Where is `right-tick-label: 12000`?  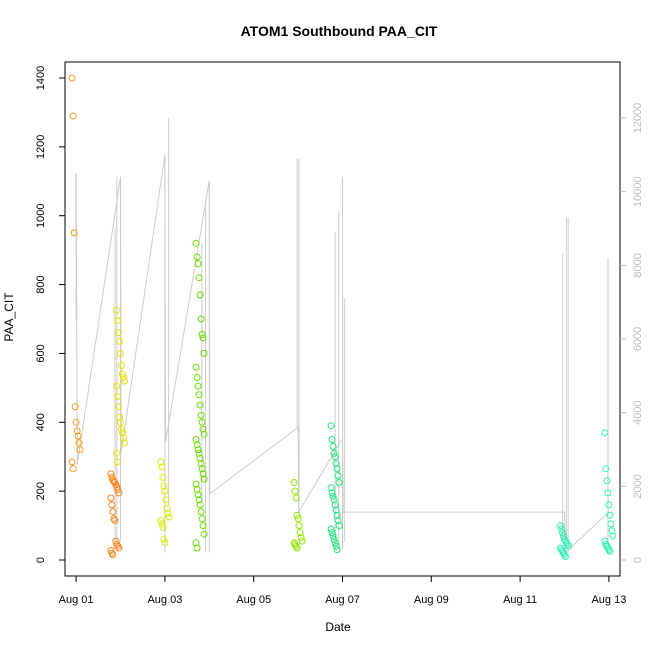
right-tick-label: 12000 is located at coordinates (638, 118).